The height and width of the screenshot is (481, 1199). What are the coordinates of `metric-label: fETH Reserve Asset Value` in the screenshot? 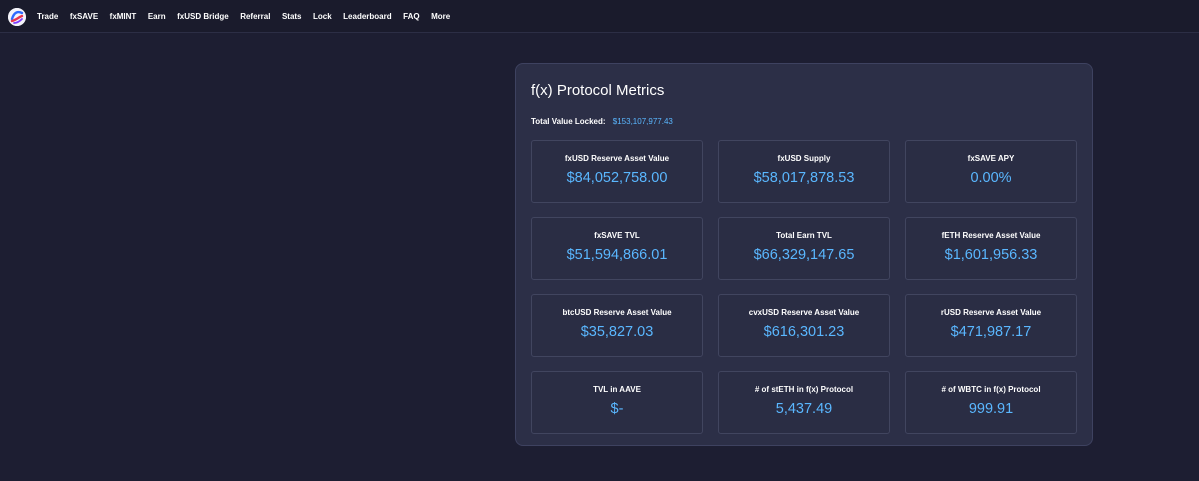 It's located at (991, 235).